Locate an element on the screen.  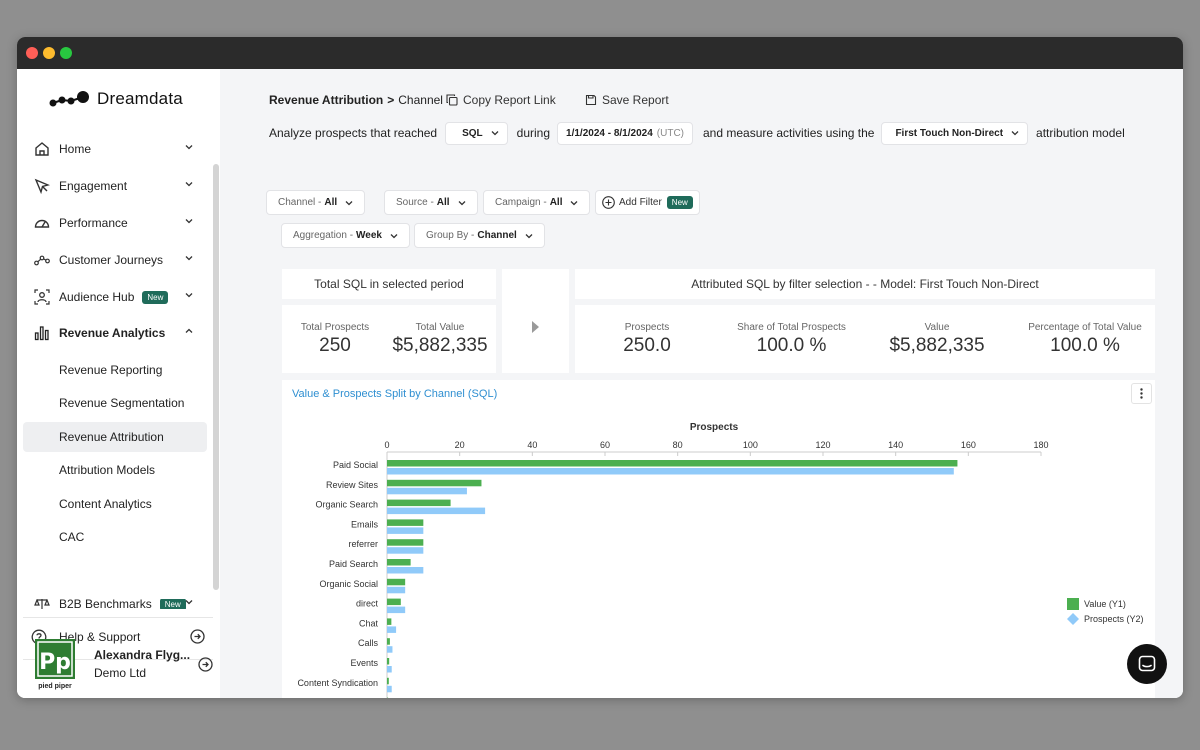
save-icon is located at coordinates (591, 100).